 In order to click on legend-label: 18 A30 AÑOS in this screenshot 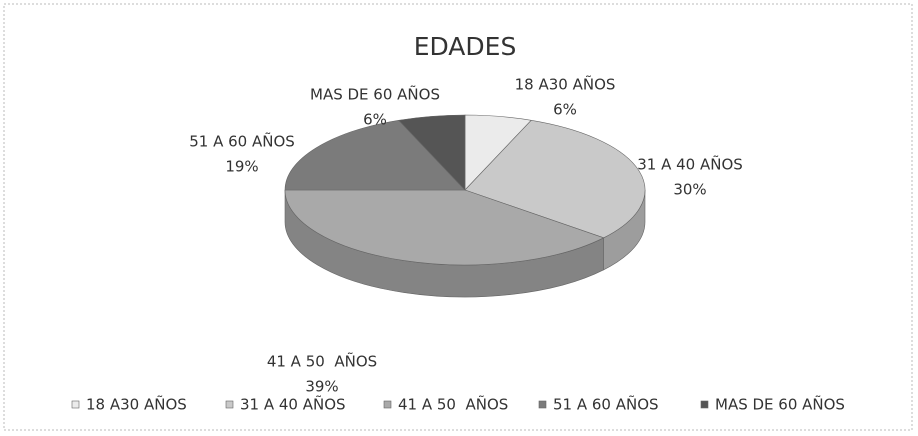, I will do `click(136, 404)`.